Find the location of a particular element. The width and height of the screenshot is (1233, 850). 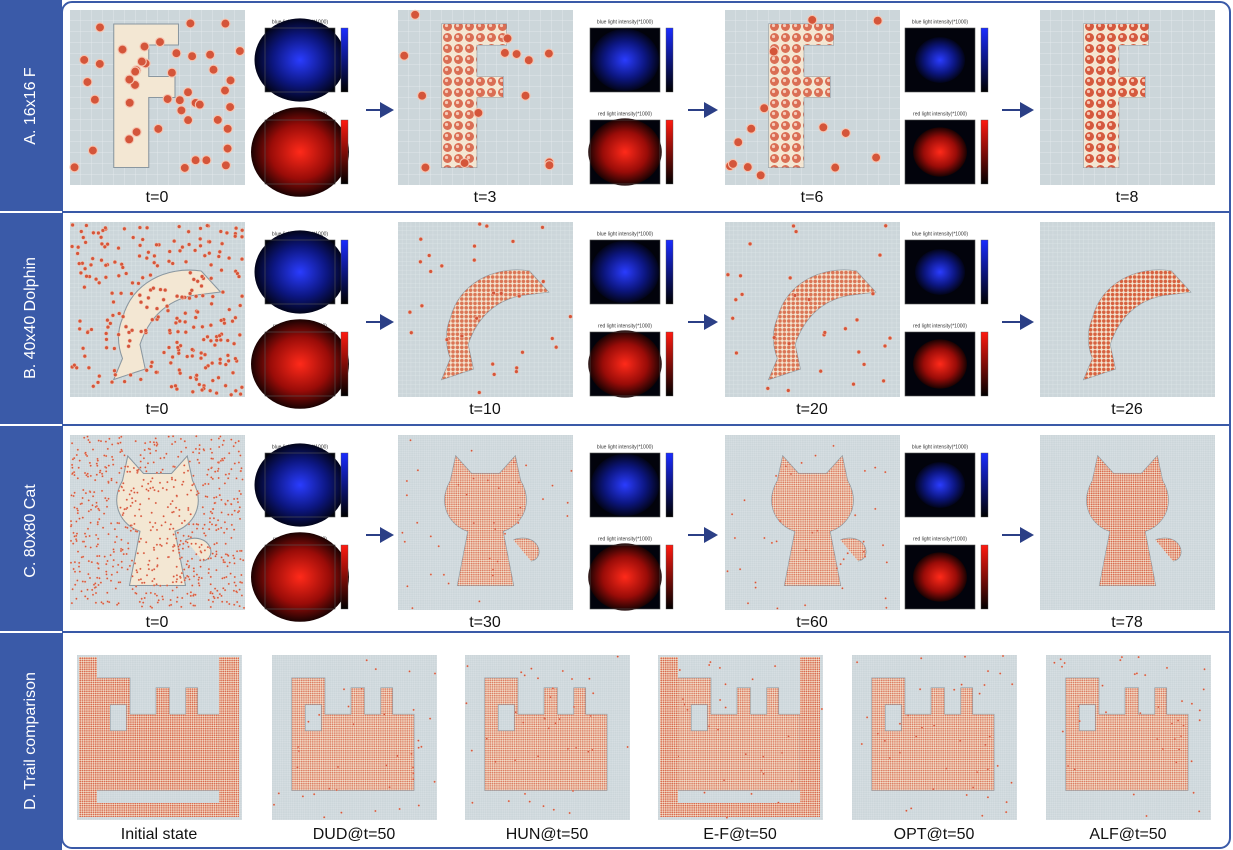

frame-label: t=8 is located at coordinates (1127, 197).